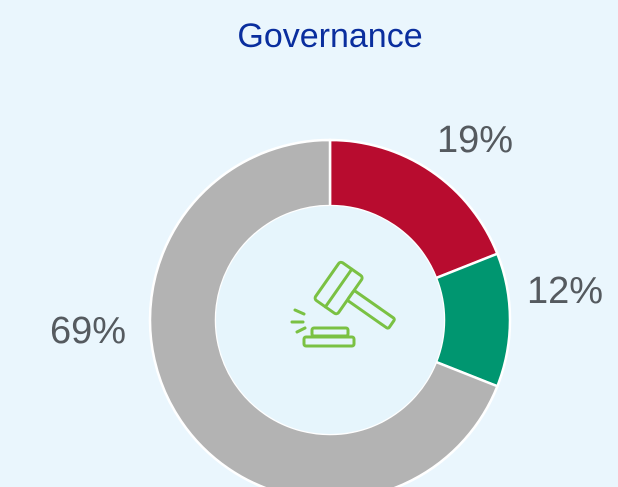 This screenshot has width=618, height=487. Describe the element at coordinates (88, 331) in the screenshot. I see `data-label: 69%` at that location.